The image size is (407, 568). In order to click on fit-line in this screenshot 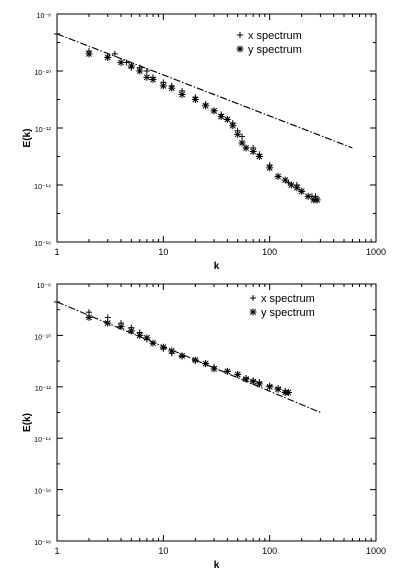, I will do `click(204, 91)`.